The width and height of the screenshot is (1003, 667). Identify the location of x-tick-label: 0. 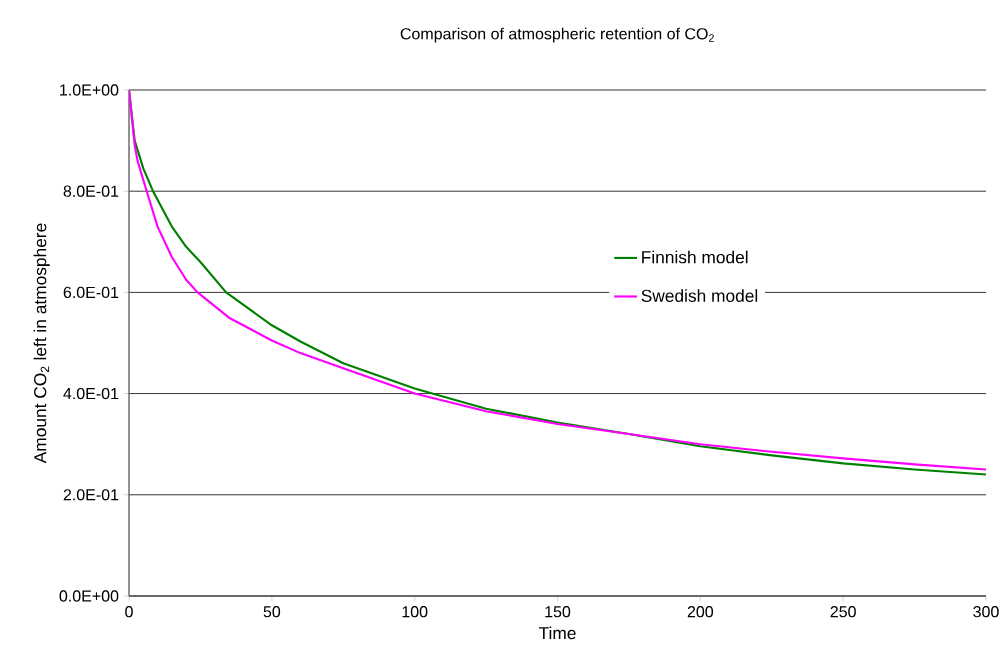
(129, 612).